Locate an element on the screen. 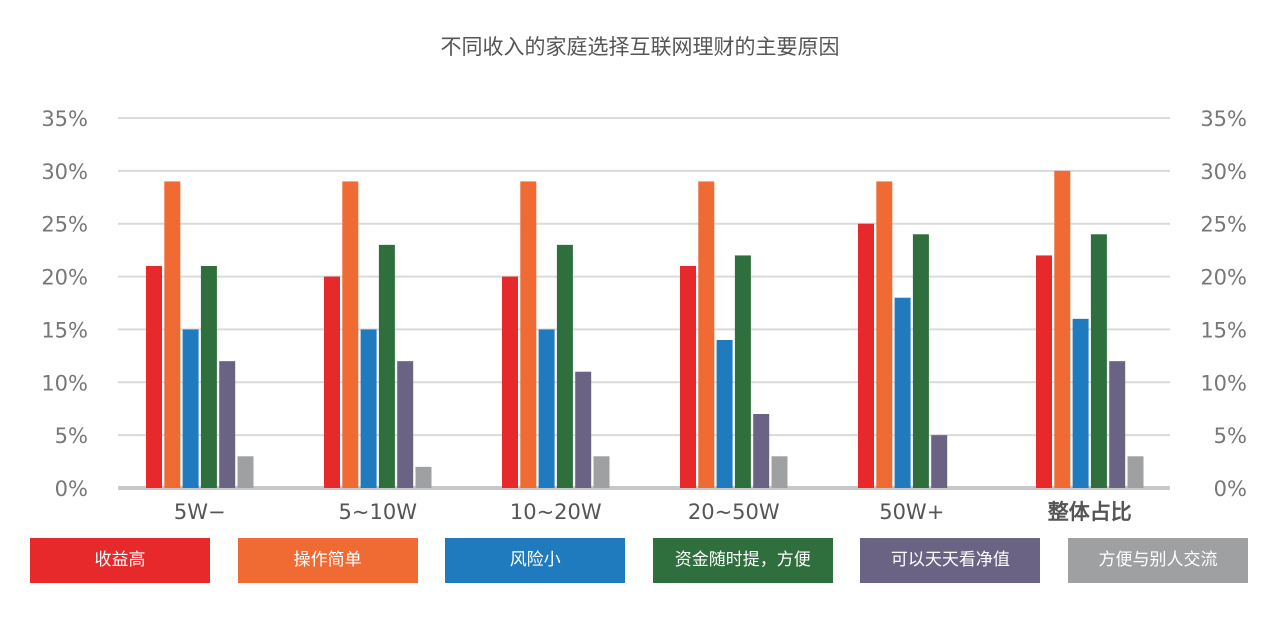 The image size is (1279, 621). y-tick-label-right: 25% is located at coordinates (1223, 225).